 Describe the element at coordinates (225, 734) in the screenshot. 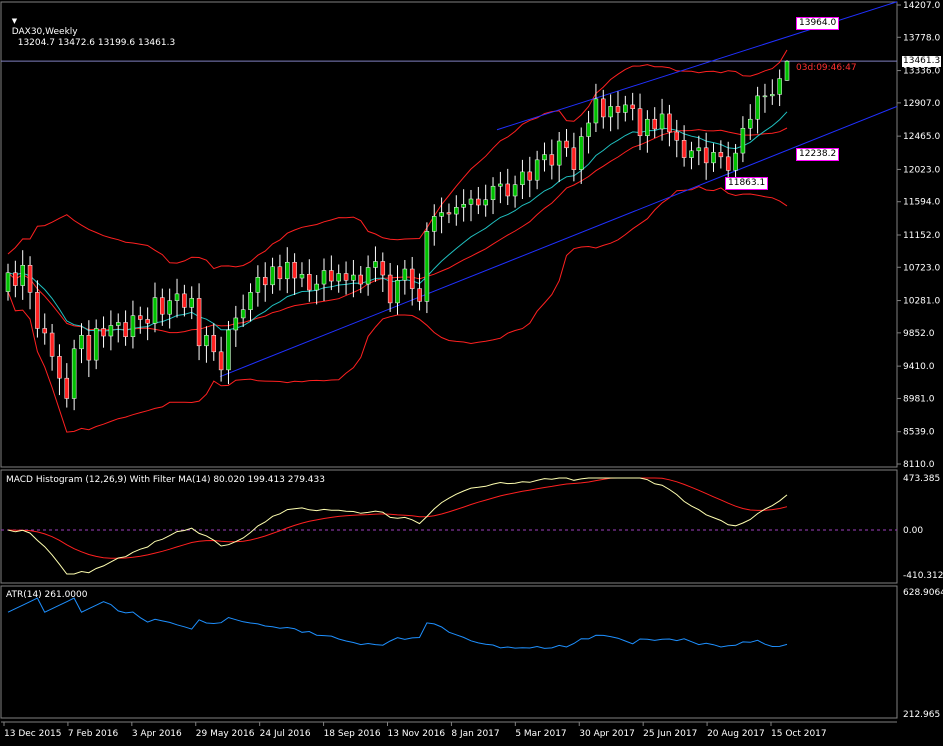

I see `time-axis-label: 29 May 2016` at that location.